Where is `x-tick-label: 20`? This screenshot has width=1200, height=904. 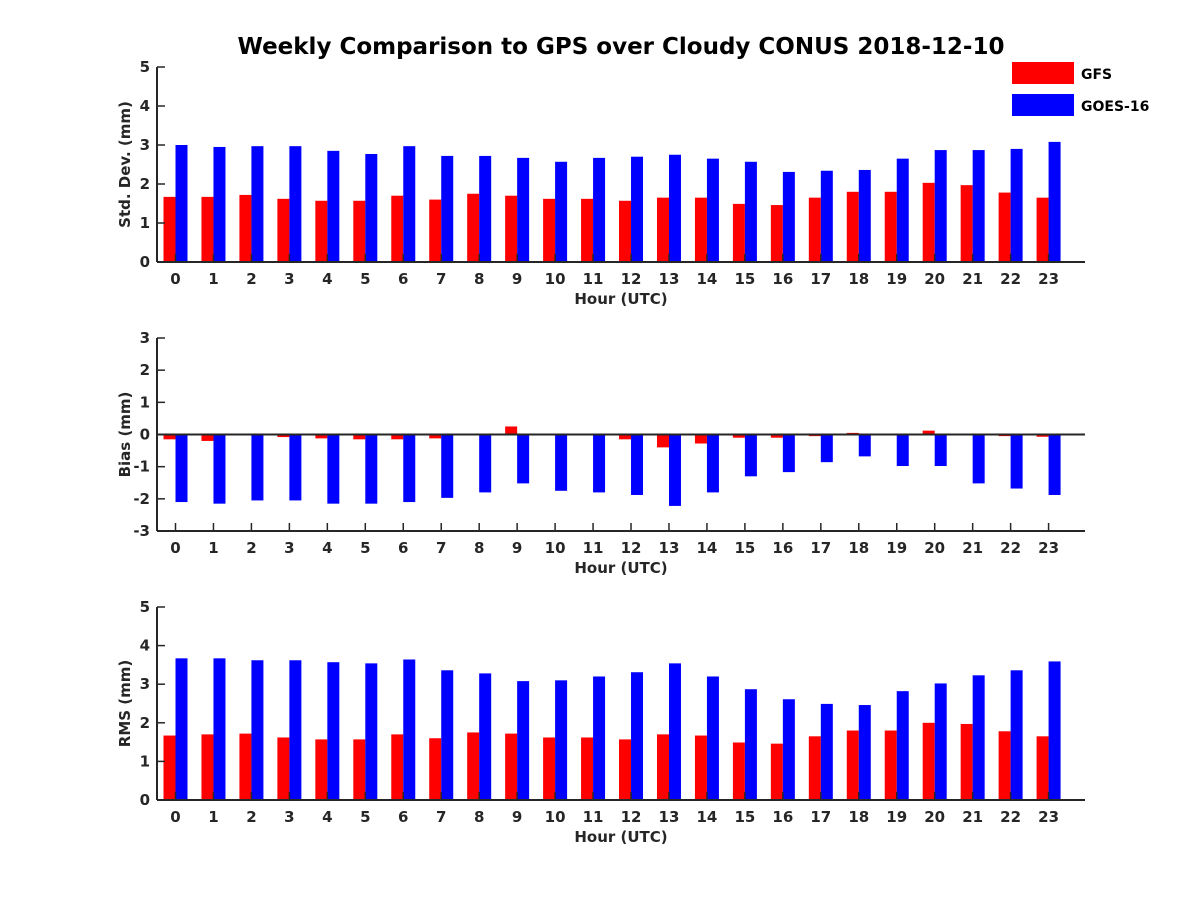
x-tick-label: 20 is located at coordinates (934, 817).